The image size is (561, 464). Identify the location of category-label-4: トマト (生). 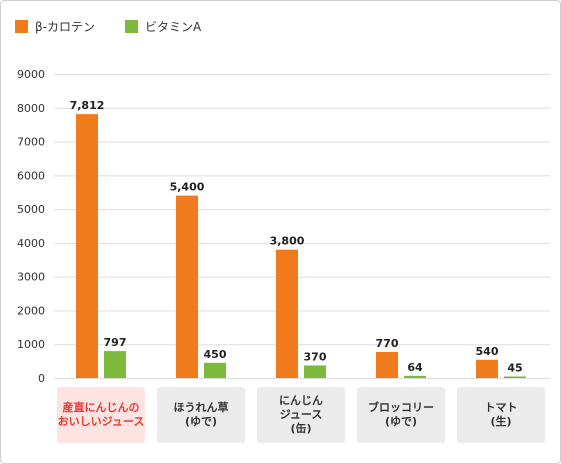
(501, 415).